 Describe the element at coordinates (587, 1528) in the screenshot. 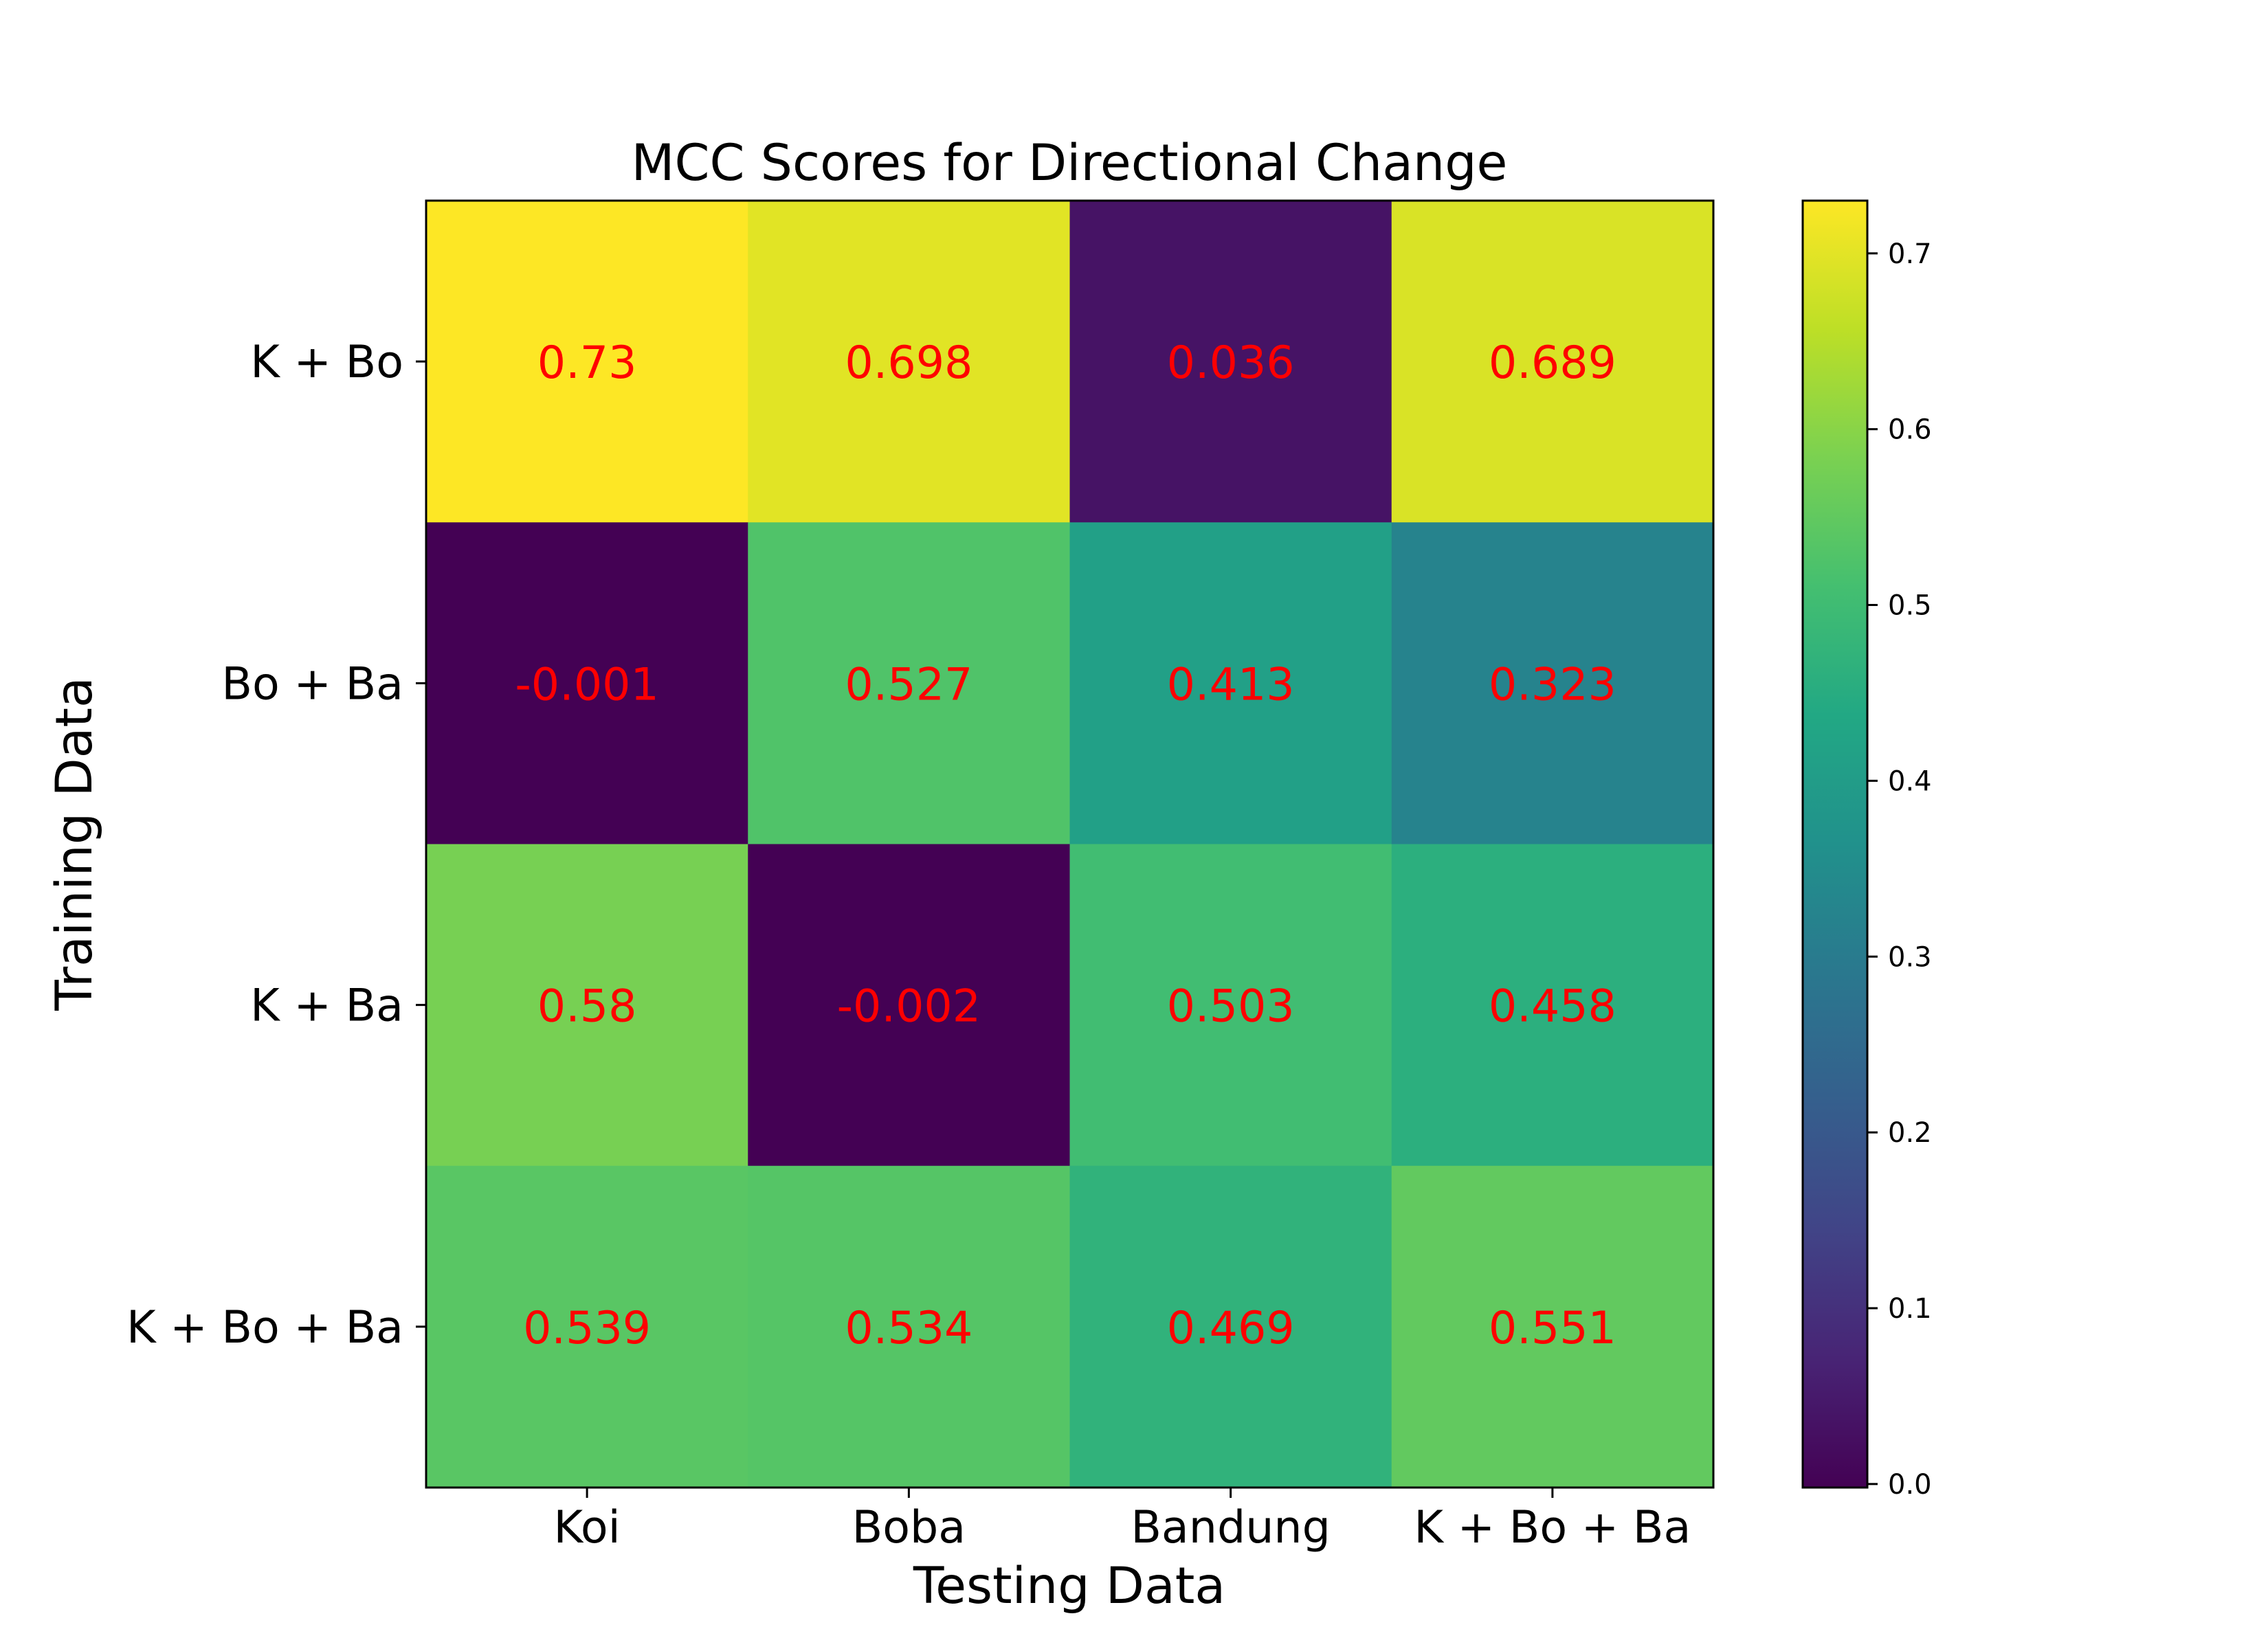

I see `x-tick-label: Koi` at that location.